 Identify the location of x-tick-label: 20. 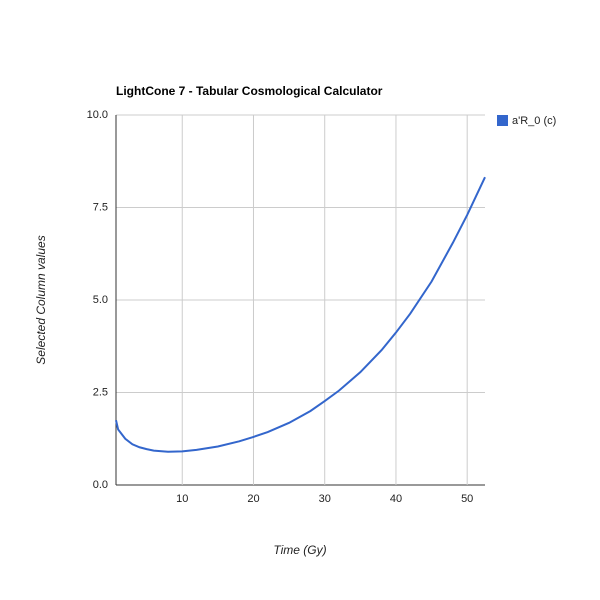
(253, 499).